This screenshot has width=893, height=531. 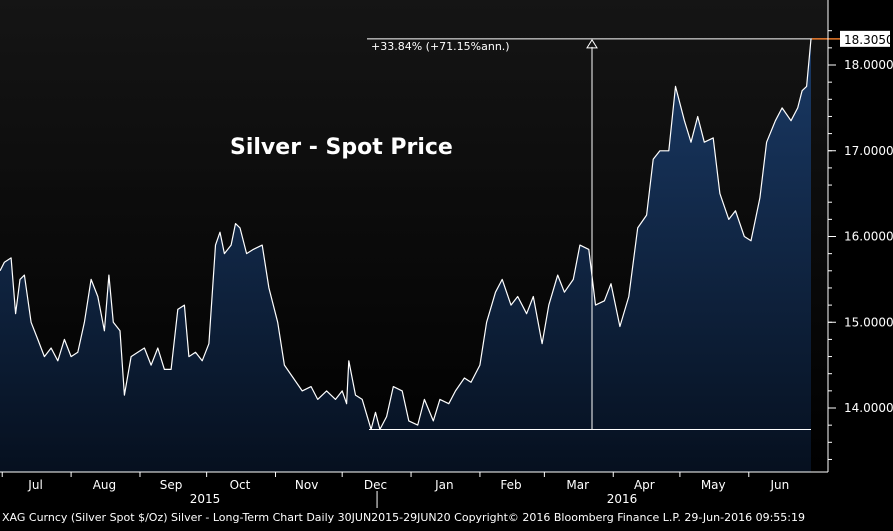 What do you see at coordinates (444, 485) in the screenshot?
I see `x-tick-label: Jan` at bounding box center [444, 485].